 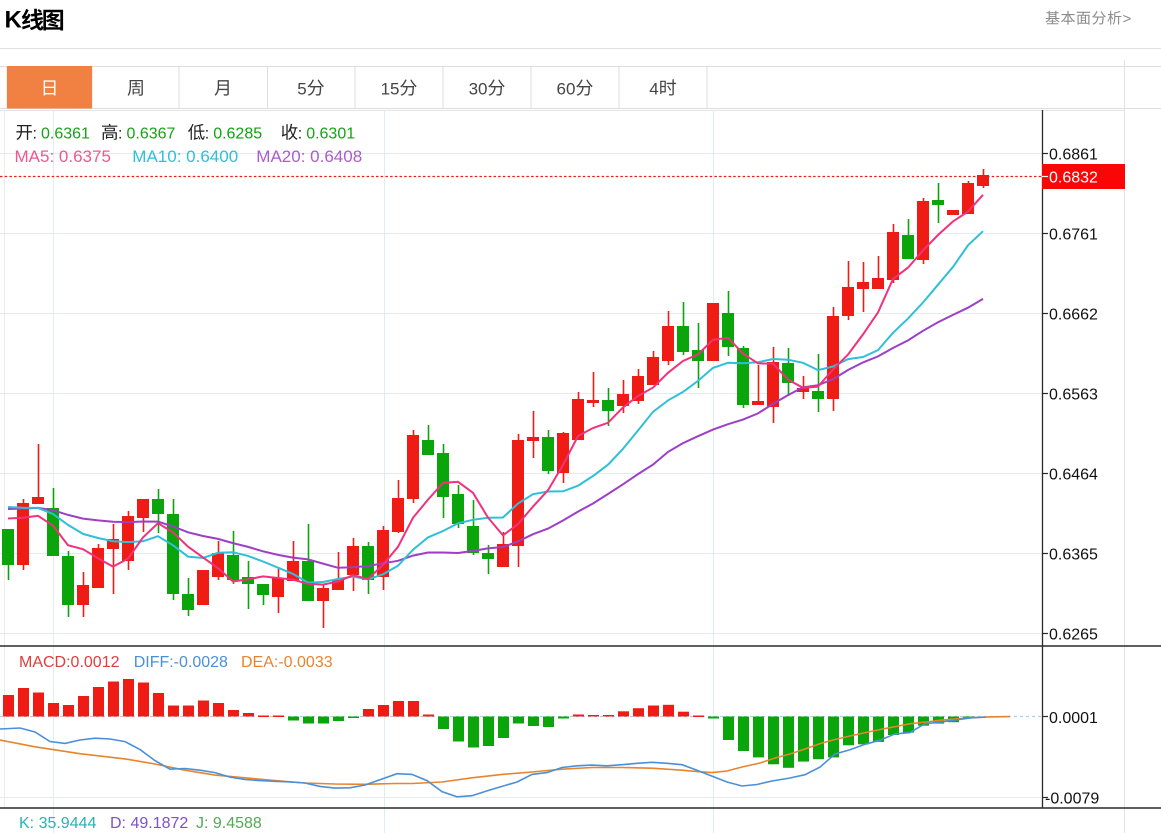 What do you see at coordinates (63, 156) in the screenshot?
I see `svg-text: MA5: 0.6375` at bounding box center [63, 156].